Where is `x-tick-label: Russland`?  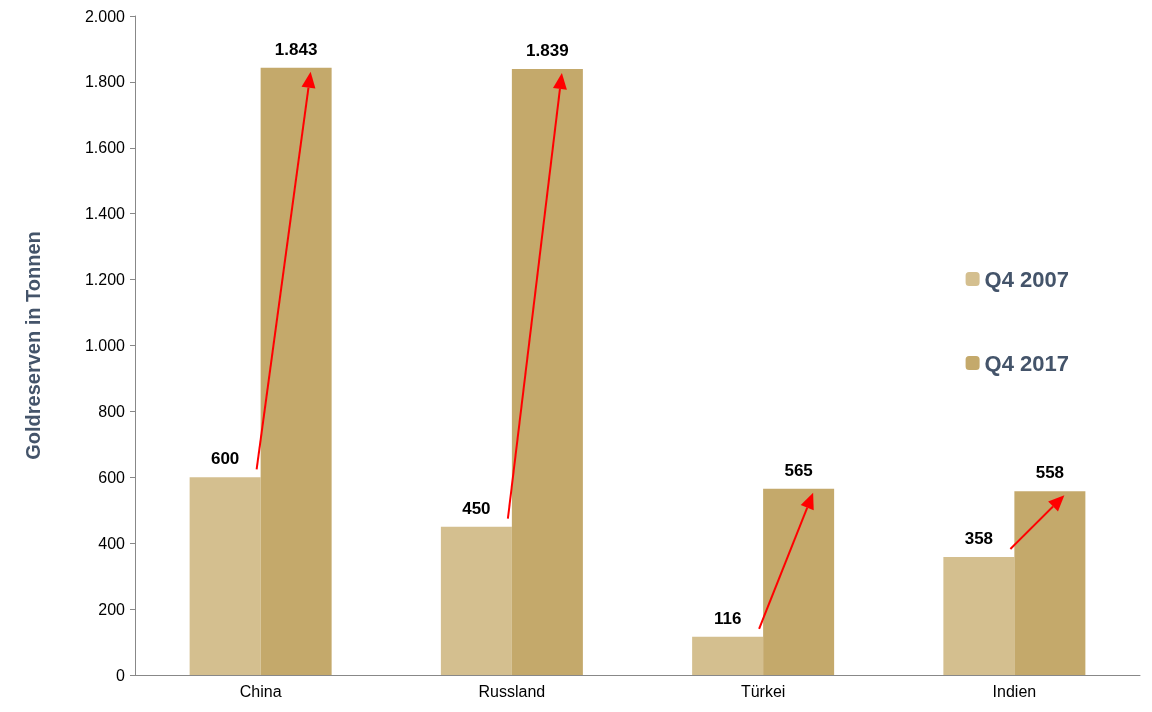 x-tick-label: Russland is located at coordinates (512, 691).